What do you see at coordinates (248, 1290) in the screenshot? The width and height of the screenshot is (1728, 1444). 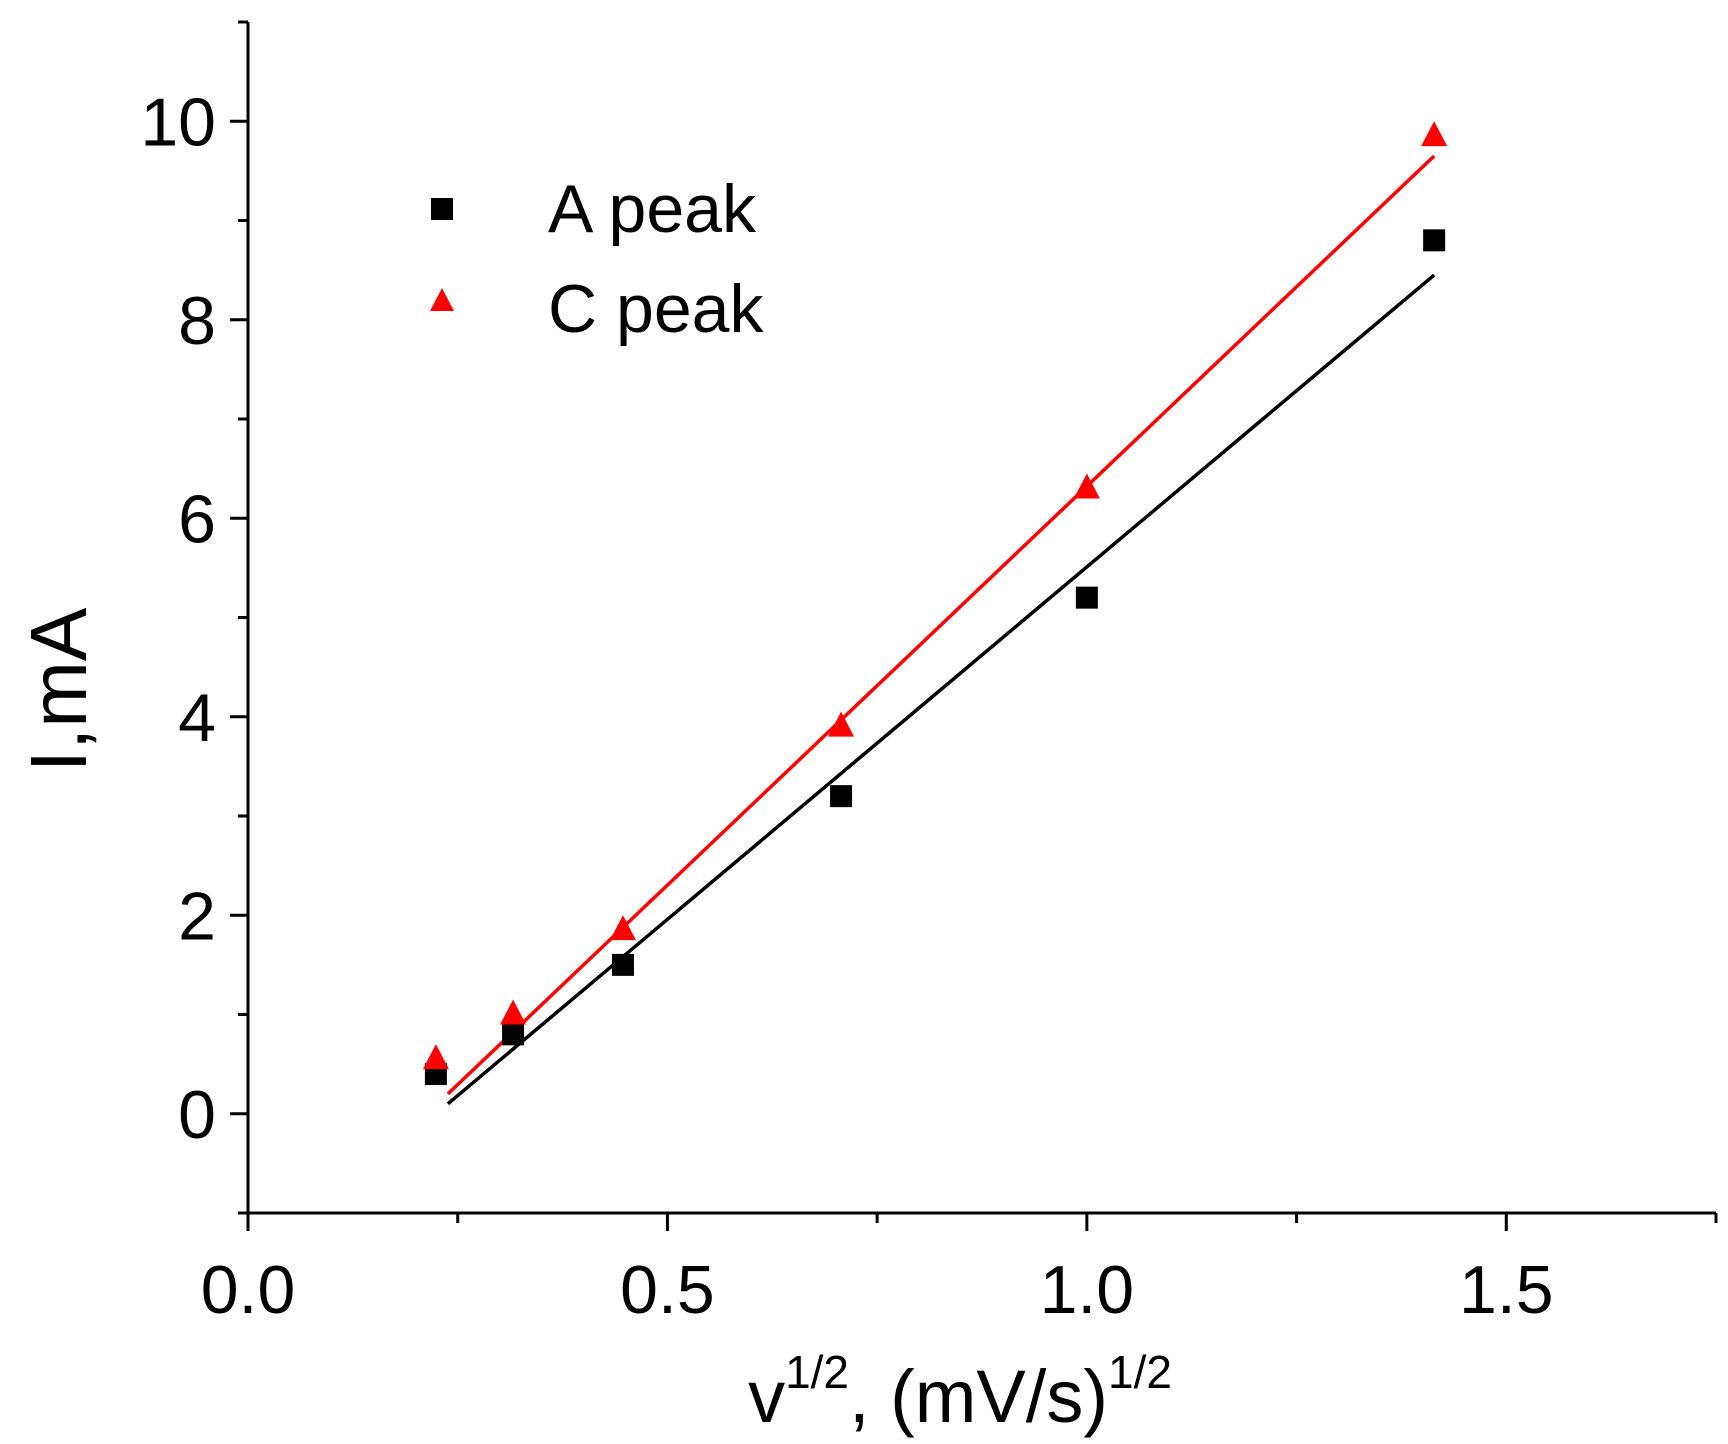 I see `x-tick-label: 0.0` at bounding box center [248, 1290].